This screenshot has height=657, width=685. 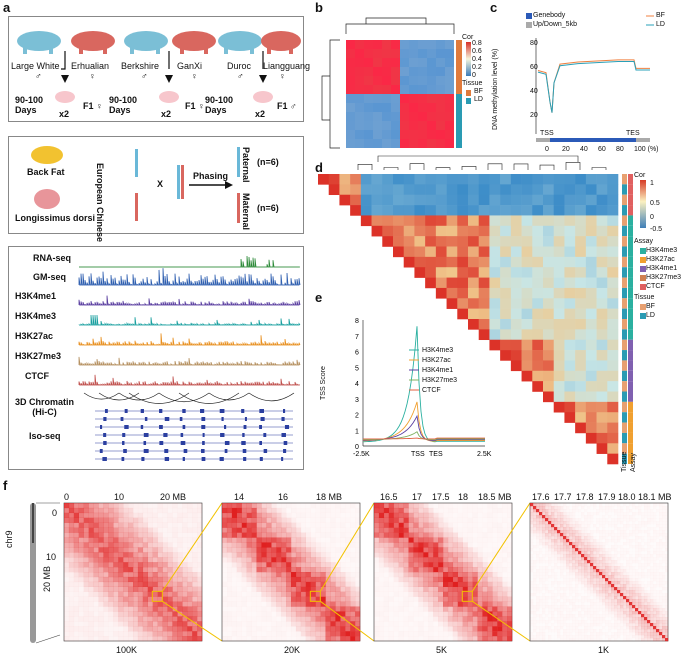 What do you see at coordinates (643, 269) in the screenshot?
I see `d-assay-swatch` at bounding box center [643, 269].